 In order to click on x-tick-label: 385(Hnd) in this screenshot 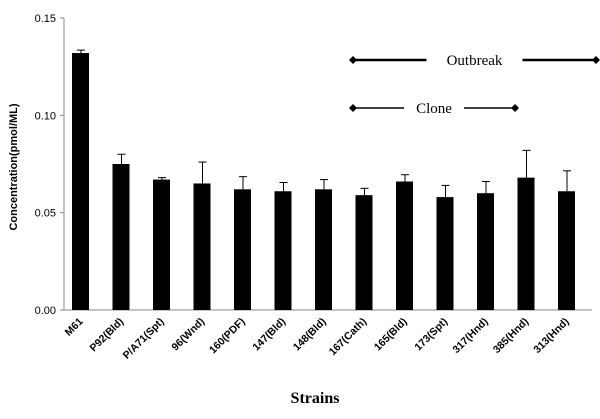, I will do `click(511, 336)`.